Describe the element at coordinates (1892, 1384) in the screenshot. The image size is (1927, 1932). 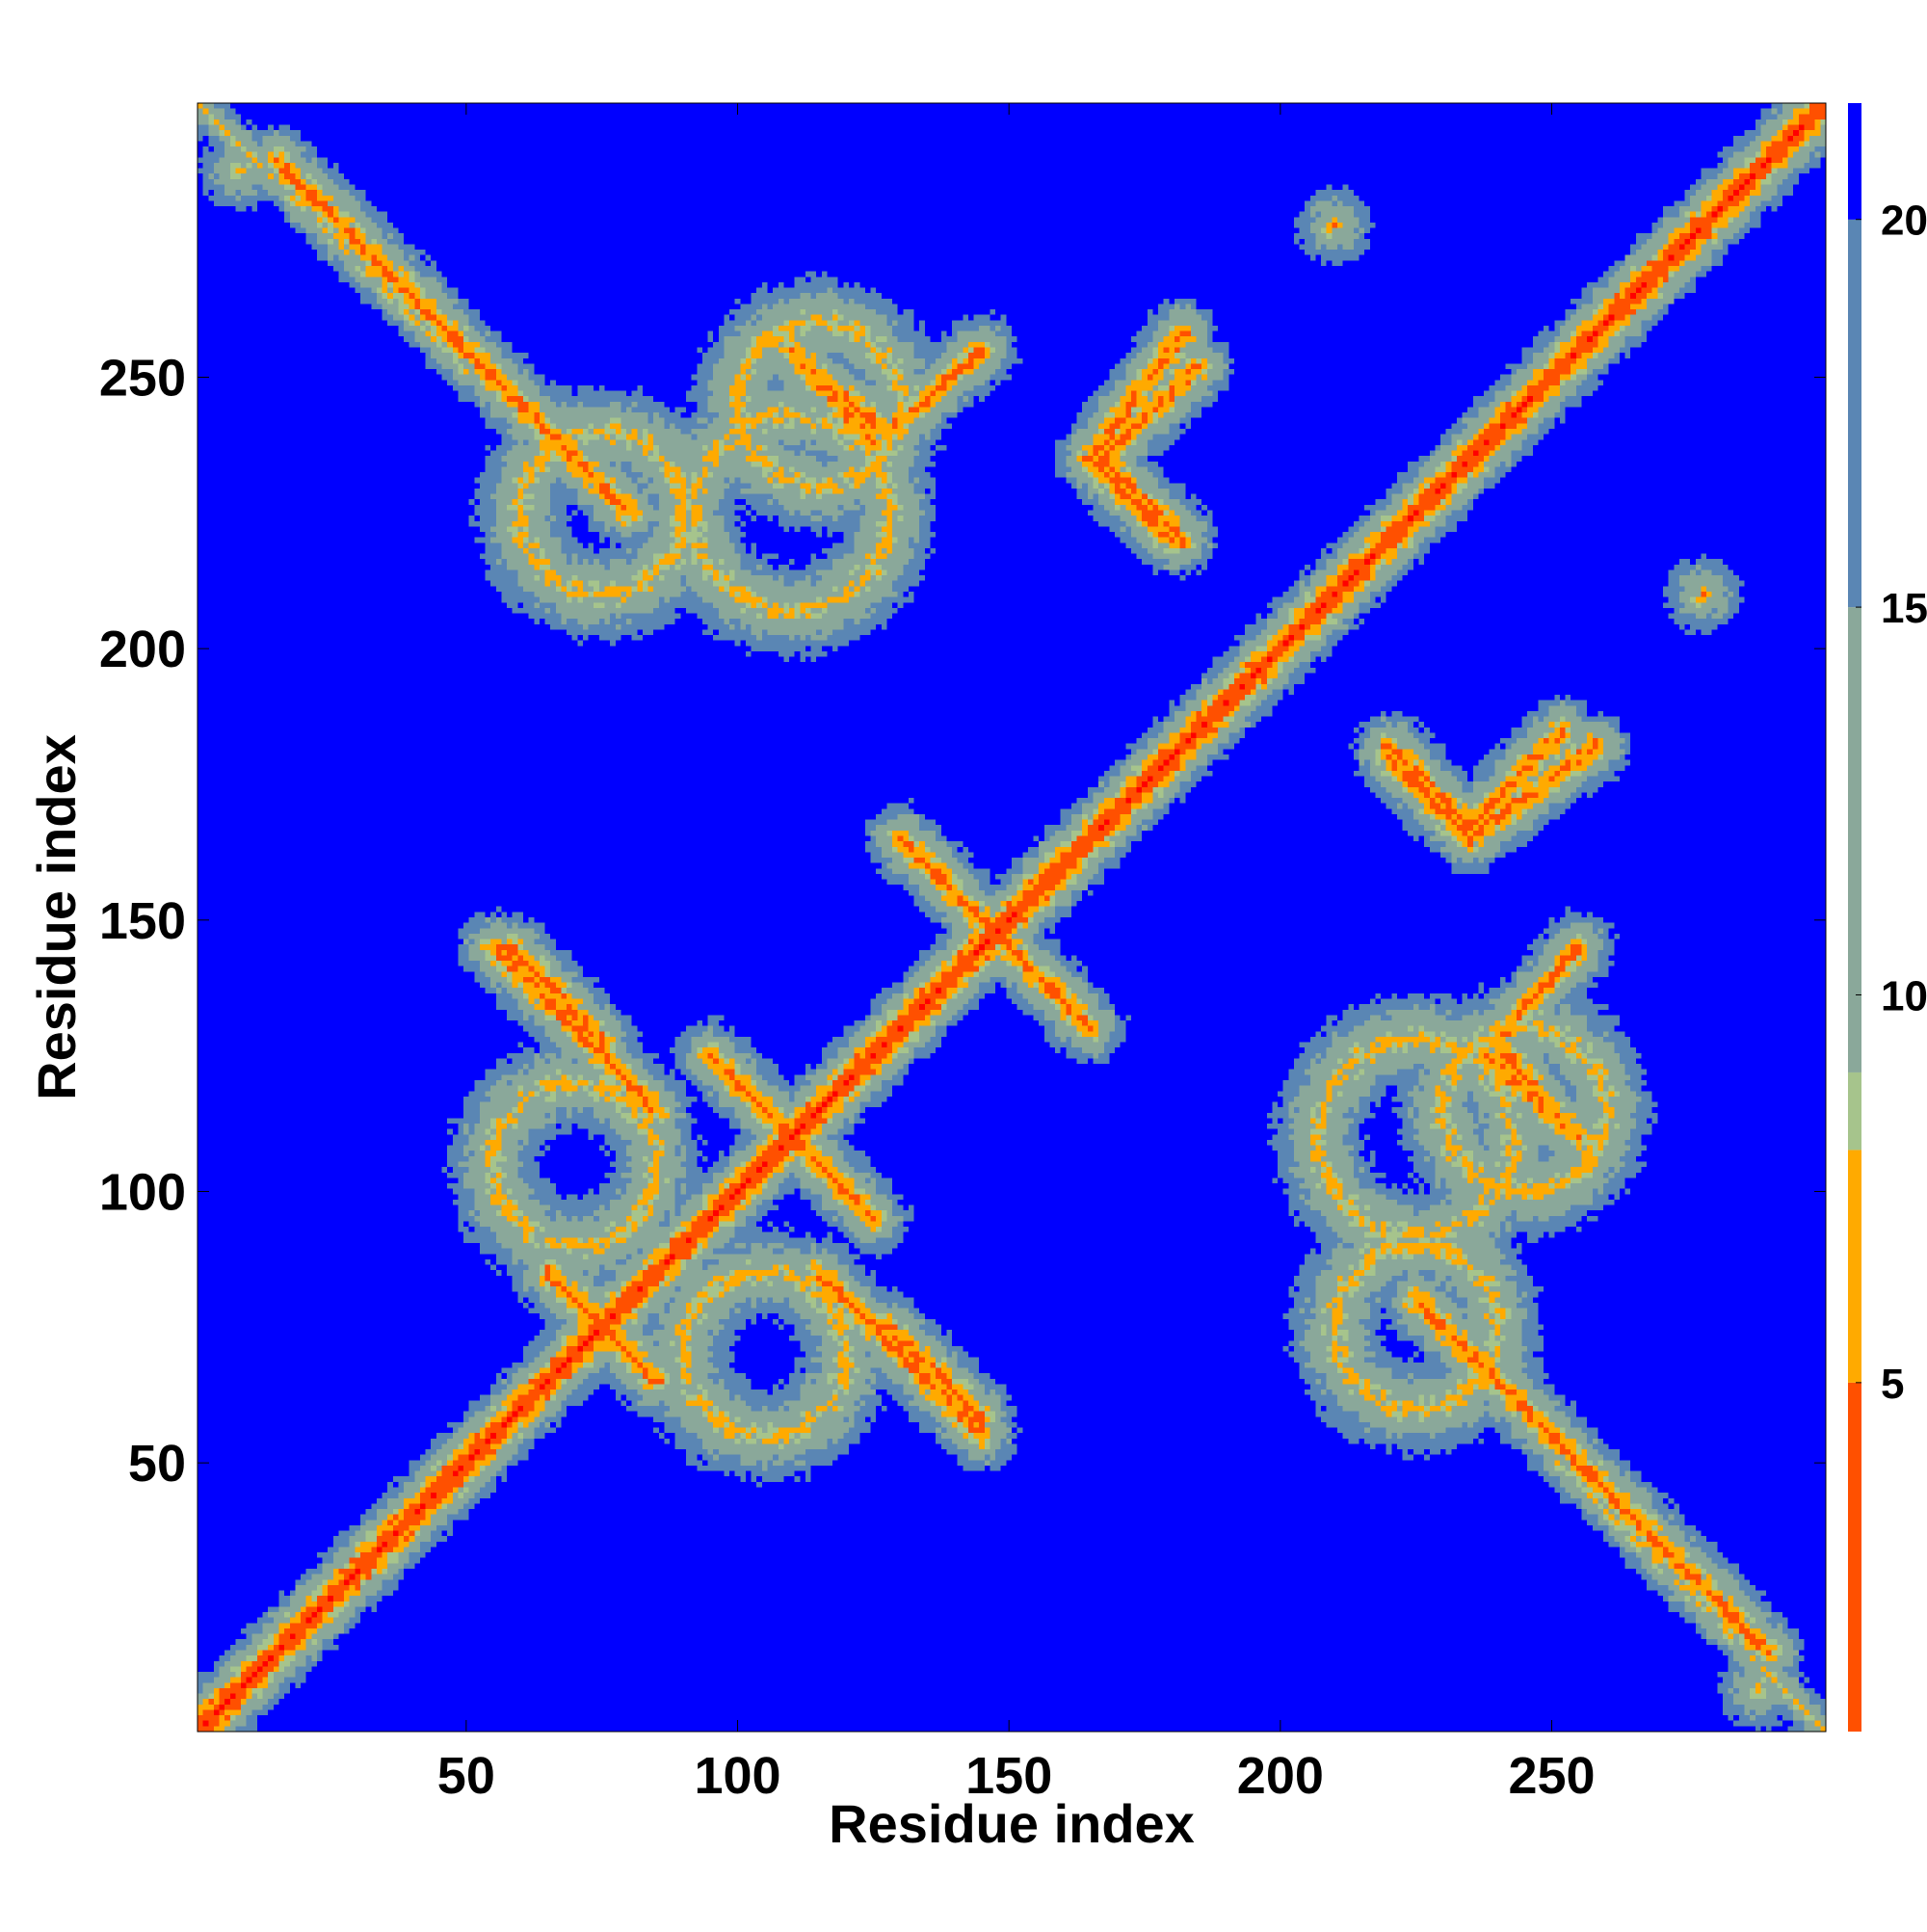
I see `colorbar-tick-label: 5` at that location.